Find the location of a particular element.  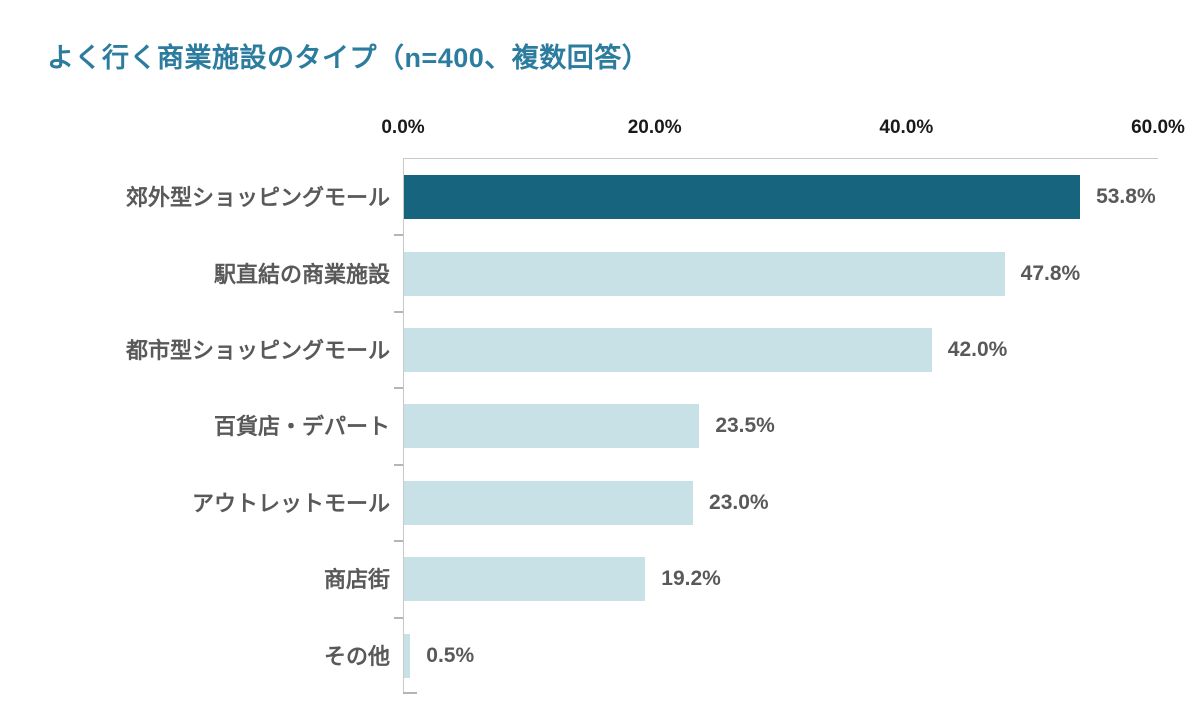

bar-value-label: 42.0% is located at coordinates (977, 350).